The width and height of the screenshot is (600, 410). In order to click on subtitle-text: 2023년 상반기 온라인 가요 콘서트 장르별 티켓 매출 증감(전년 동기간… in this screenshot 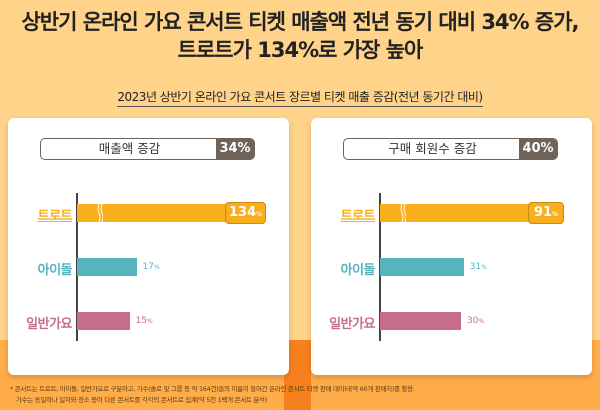, I will do `click(300, 98)`.